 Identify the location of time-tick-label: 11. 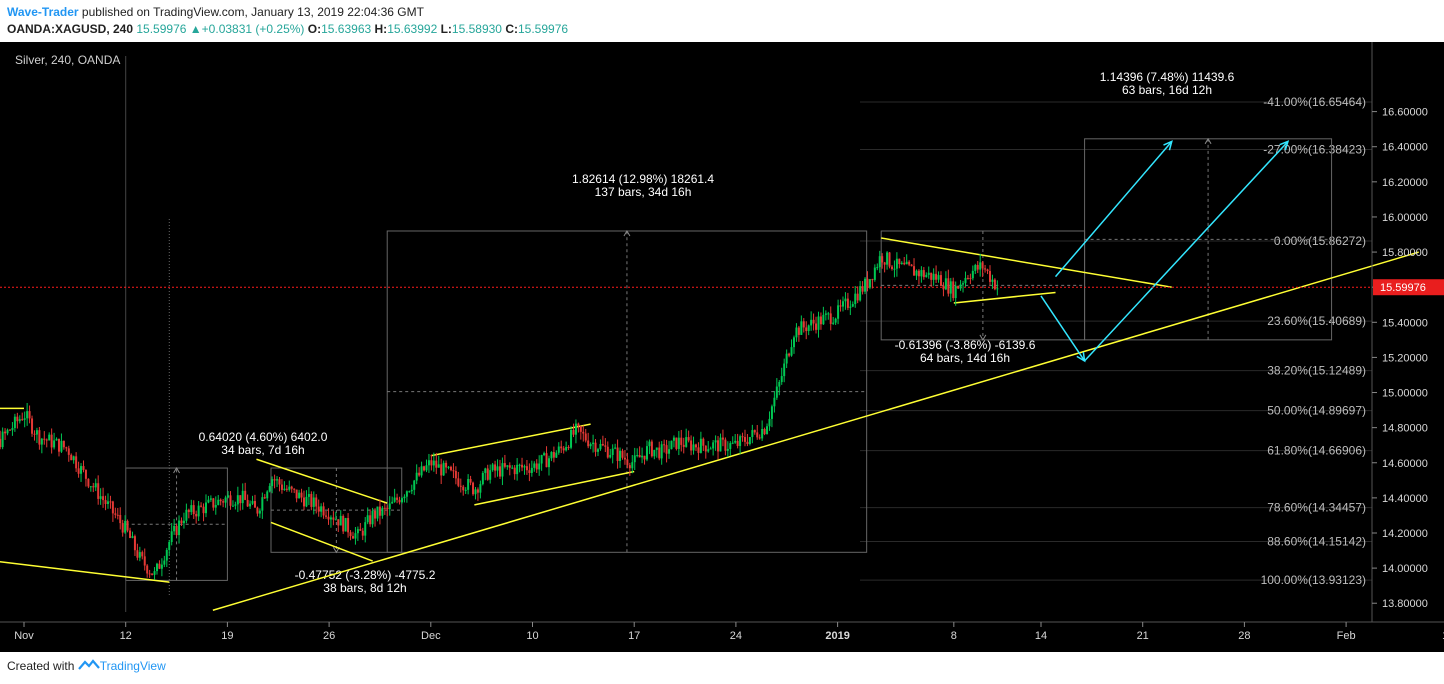
(1443, 636).